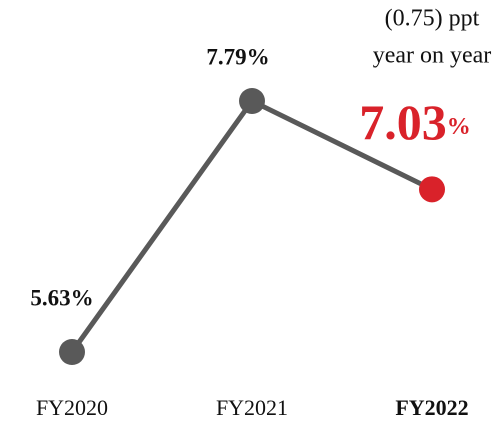 The image size is (503, 422). I want to click on annotation: year on year, so click(432, 56).